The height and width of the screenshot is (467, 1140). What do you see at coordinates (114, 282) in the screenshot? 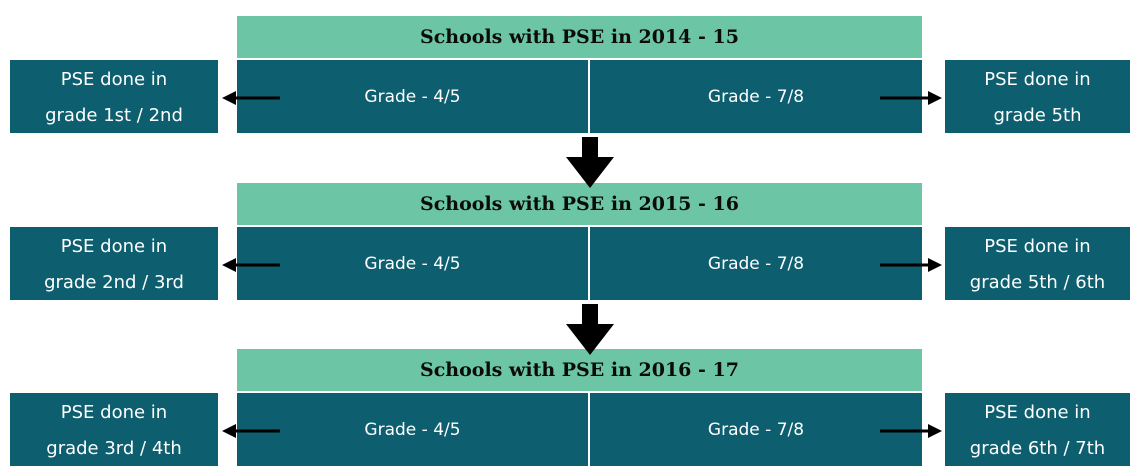
I see `left-text: grade 2nd / 3rd` at bounding box center [114, 282].